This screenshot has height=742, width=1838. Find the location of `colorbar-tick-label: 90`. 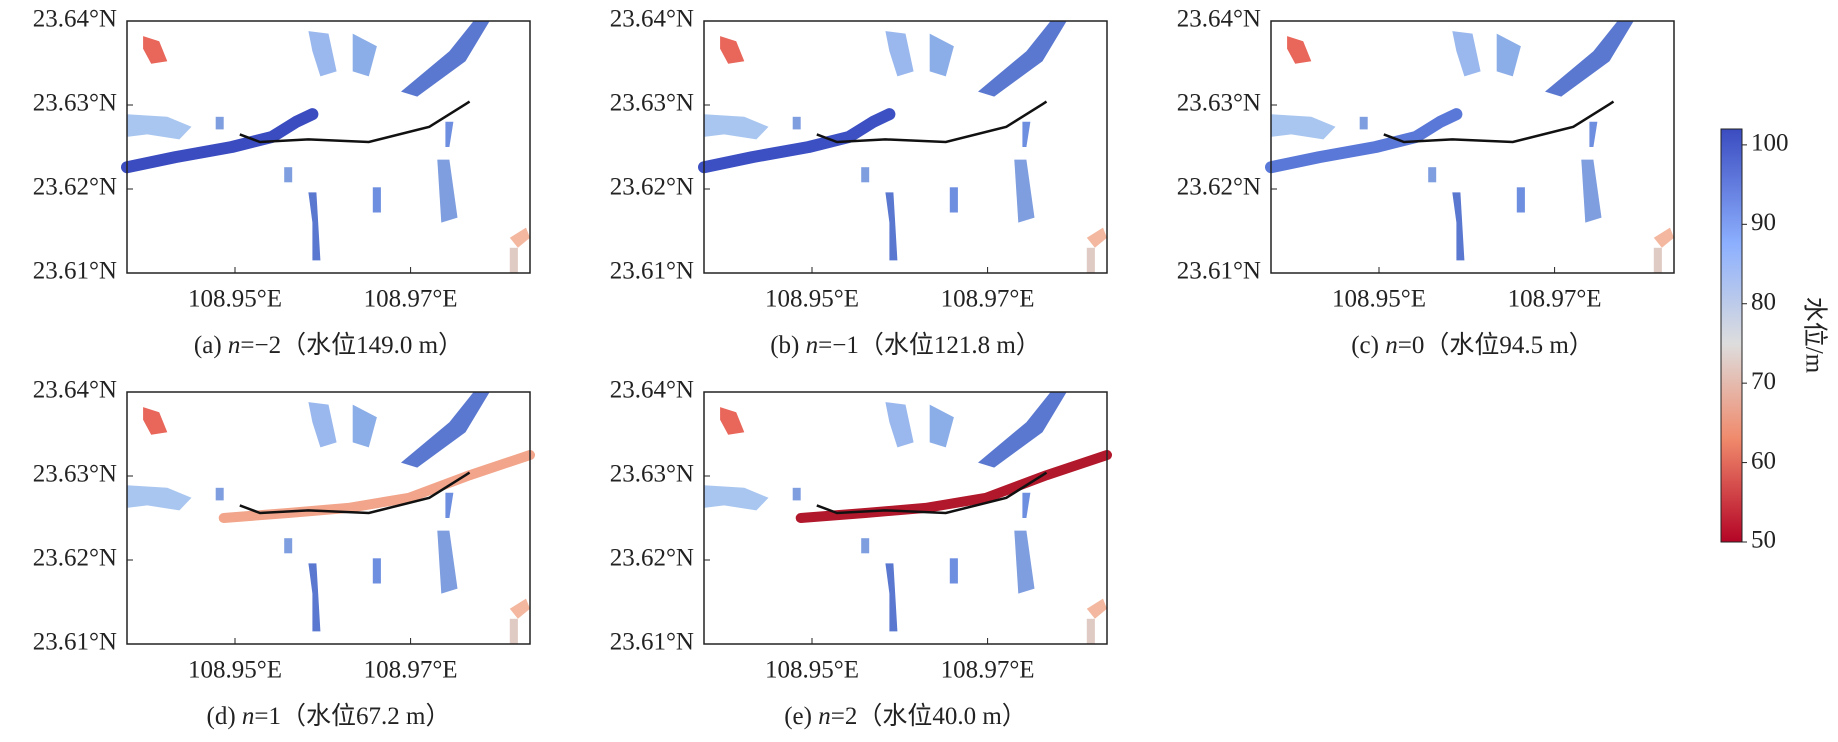

colorbar-tick-label: 90 is located at coordinates (1763, 222).